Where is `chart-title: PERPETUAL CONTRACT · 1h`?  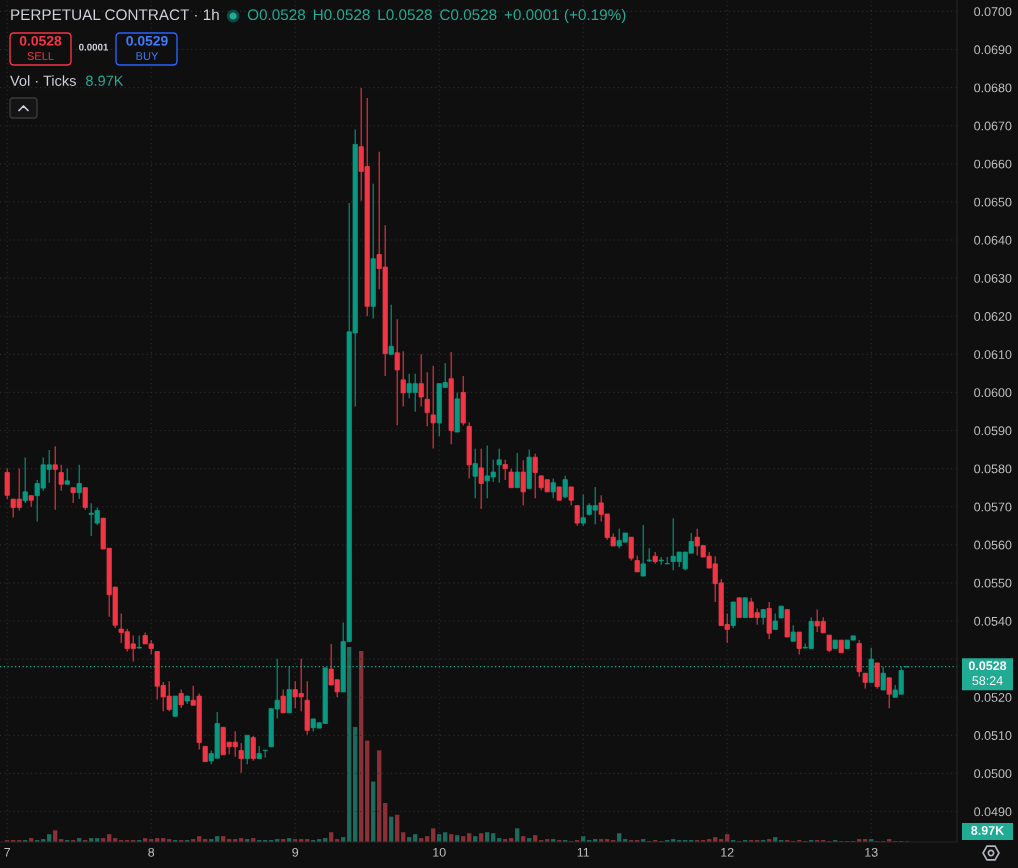
chart-title: PERPETUAL CONTRACT · 1h is located at coordinates (115, 14).